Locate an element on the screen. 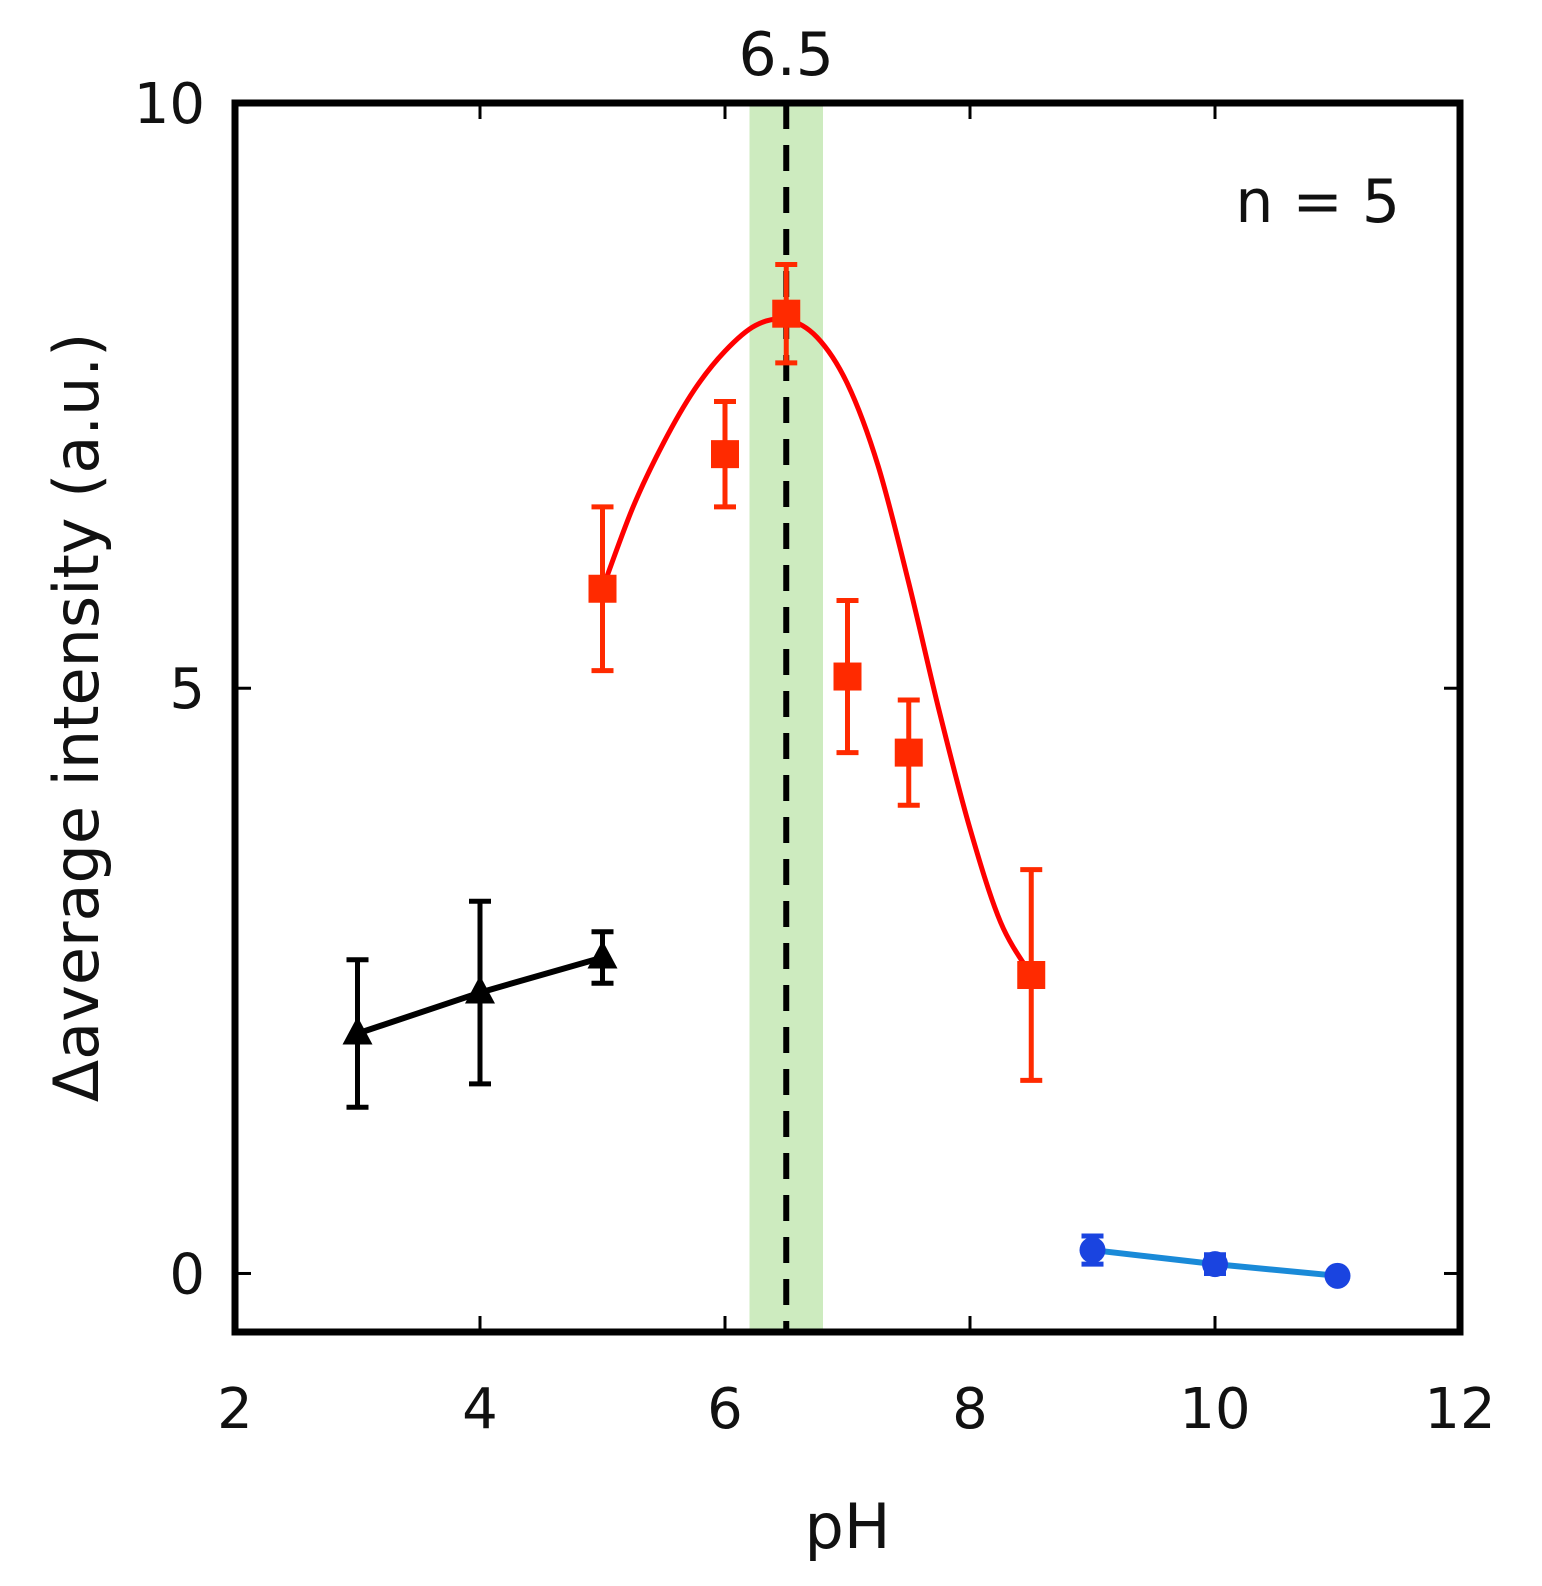 This screenshot has width=1542, height=1586. y-tick-label: 10 is located at coordinates (169, 104).